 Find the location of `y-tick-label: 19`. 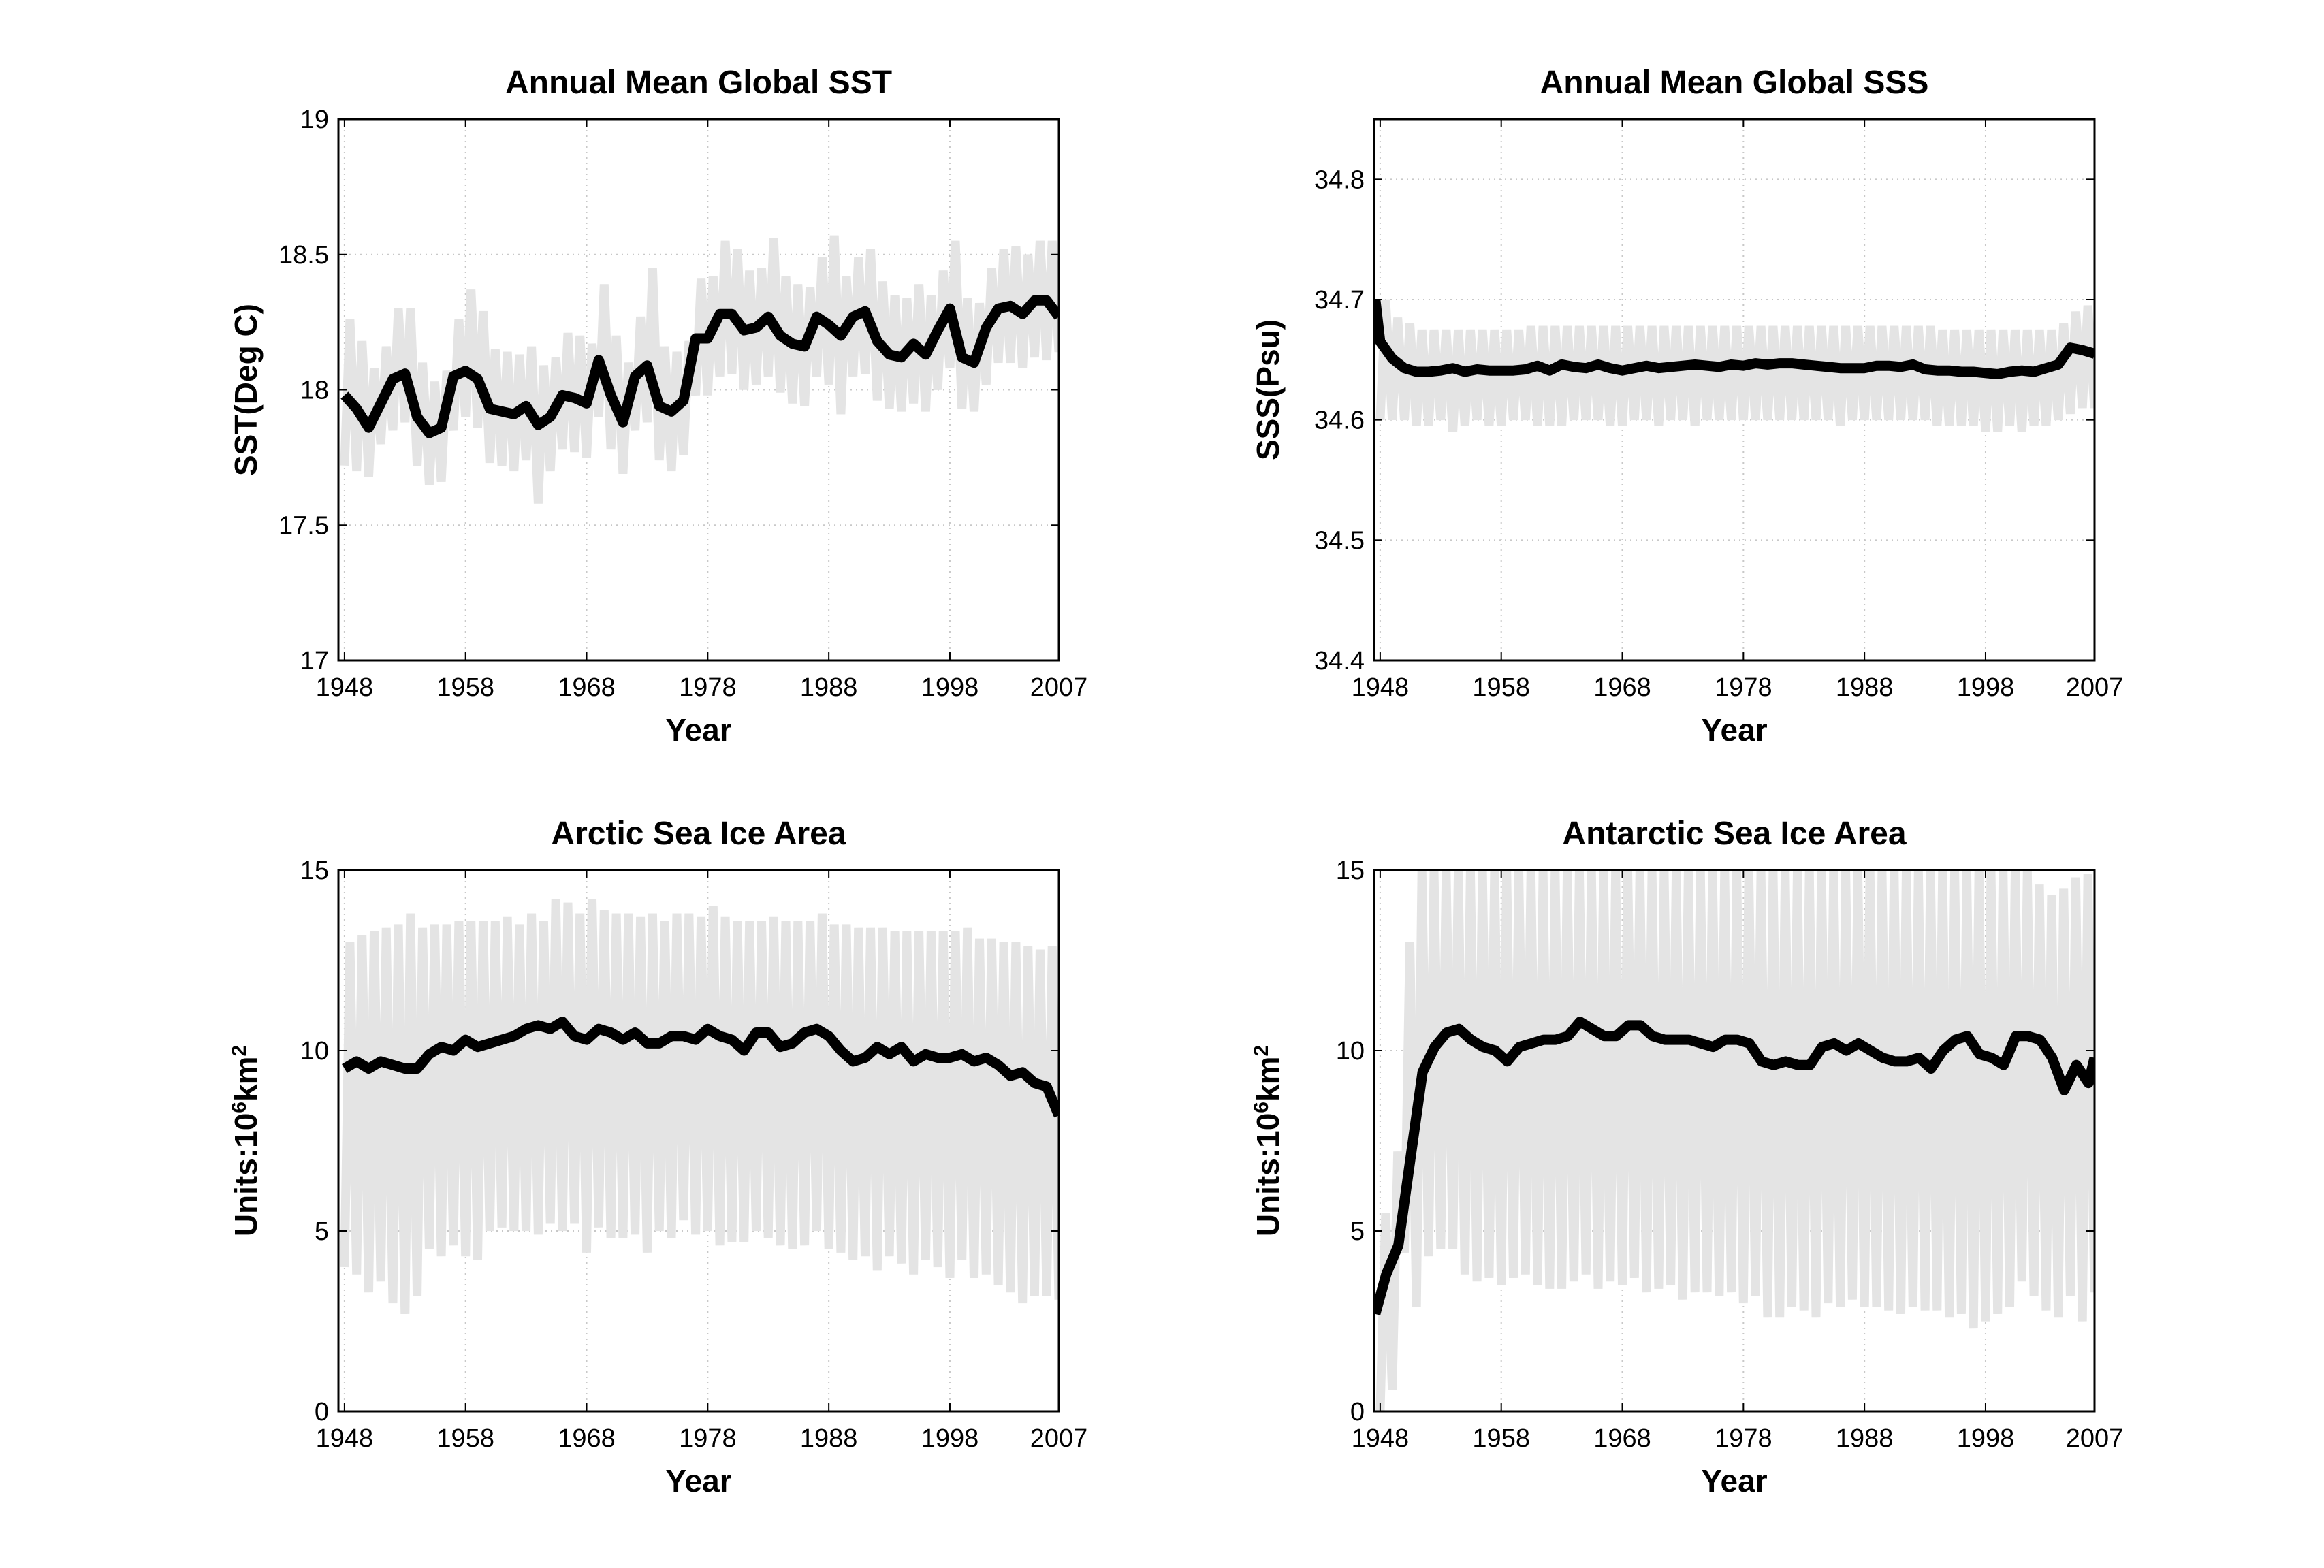

y-tick-label: 19 is located at coordinates (314, 120).